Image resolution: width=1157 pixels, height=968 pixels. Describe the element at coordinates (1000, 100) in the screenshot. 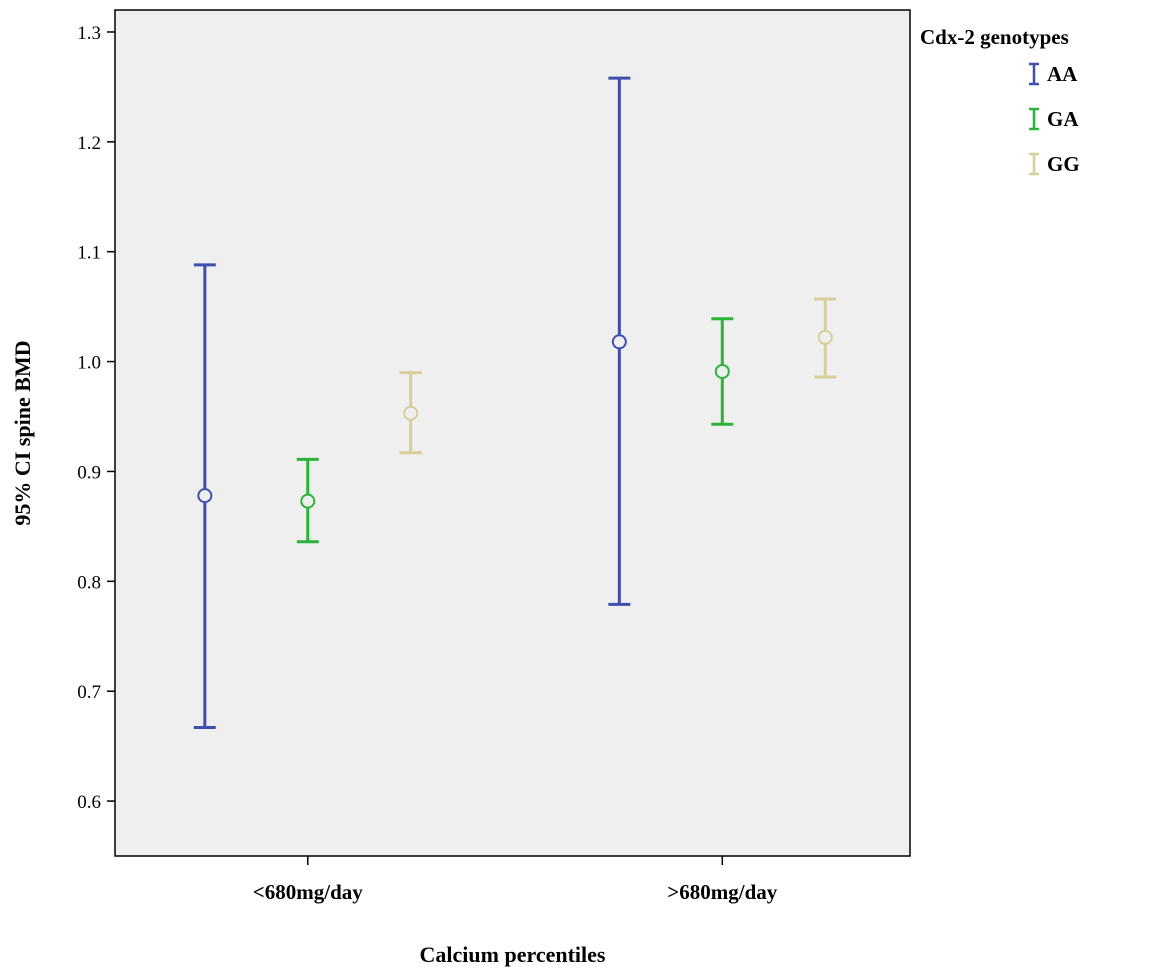

I see `legend: Cdx-2 genotypes AA GA GG` at that location.